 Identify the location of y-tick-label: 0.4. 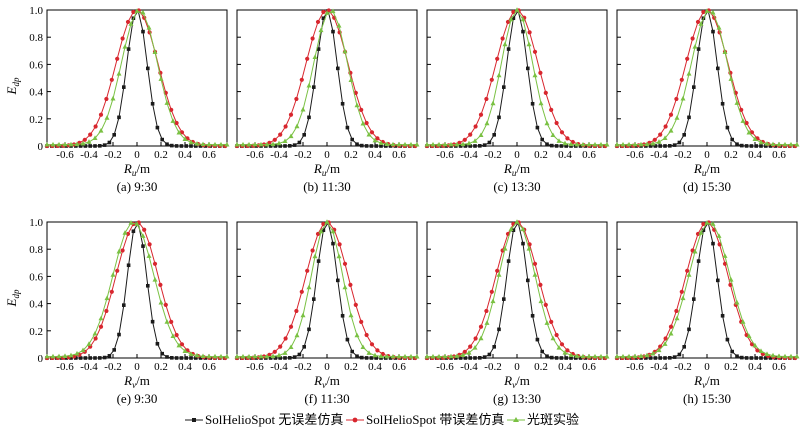
(36, 93).